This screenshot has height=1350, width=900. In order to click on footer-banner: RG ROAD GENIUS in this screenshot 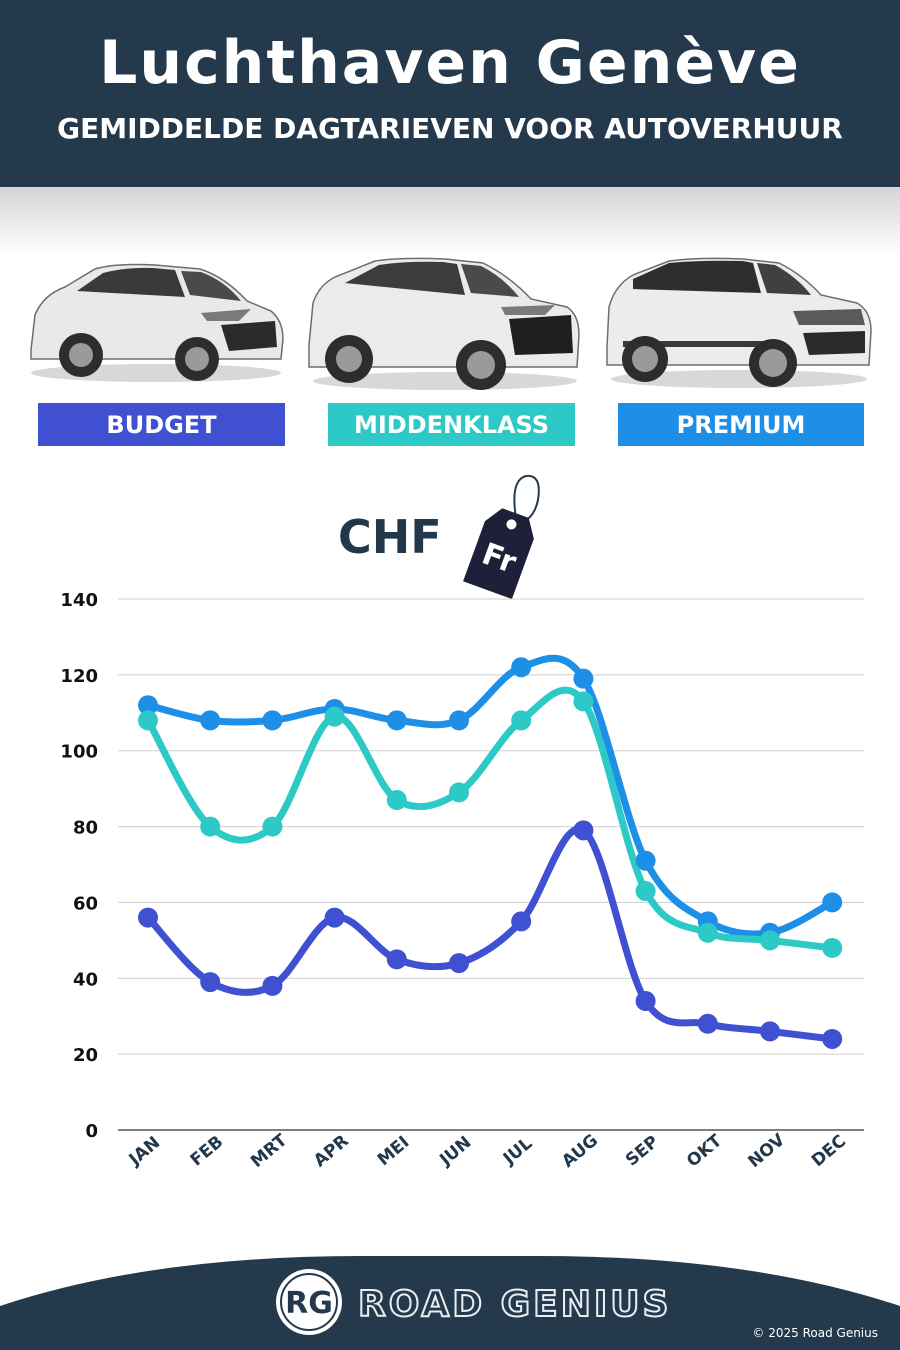, I will do `click(450, 1303)`.